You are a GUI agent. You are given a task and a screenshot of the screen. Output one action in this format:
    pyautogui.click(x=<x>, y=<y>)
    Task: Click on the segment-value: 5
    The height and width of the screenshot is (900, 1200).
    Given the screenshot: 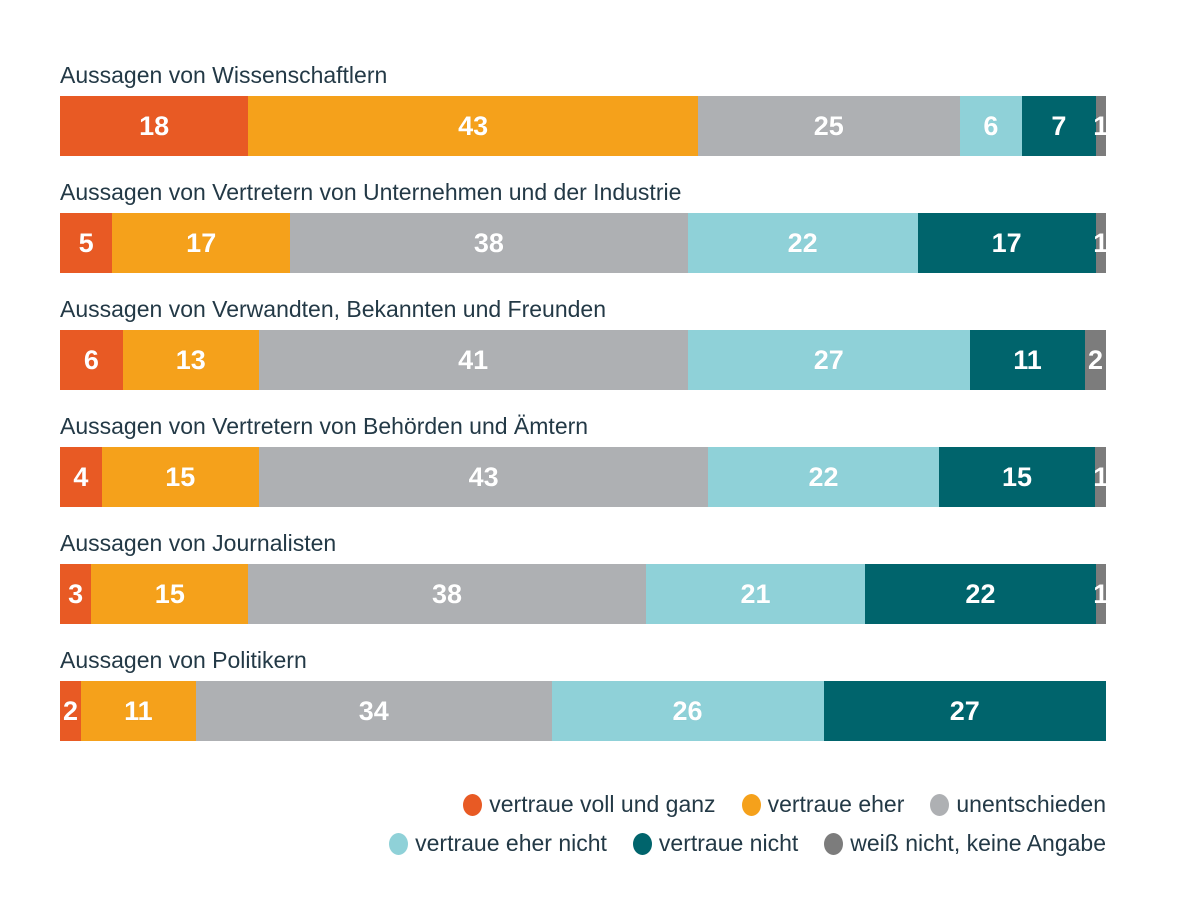 What is the action you would take?
    pyautogui.click(x=86, y=242)
    